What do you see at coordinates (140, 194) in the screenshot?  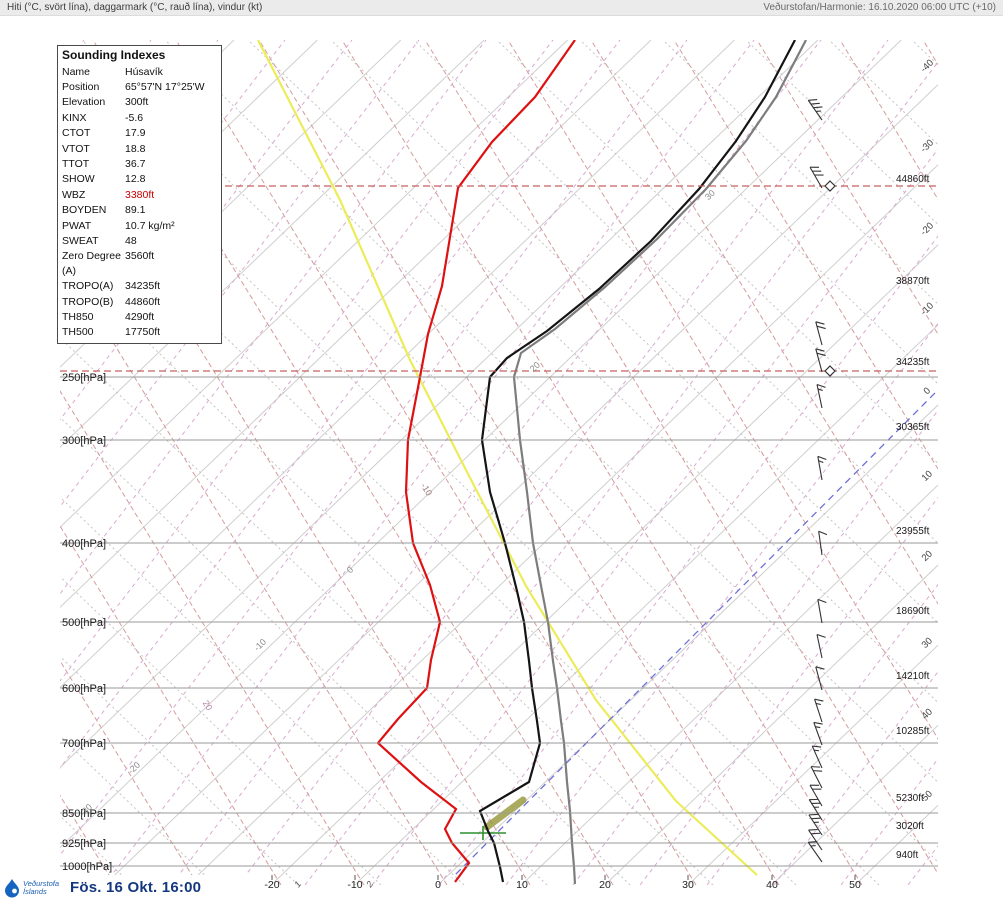 I see `index-row: WBZ 3380ft` at bounding box center [140, 194].